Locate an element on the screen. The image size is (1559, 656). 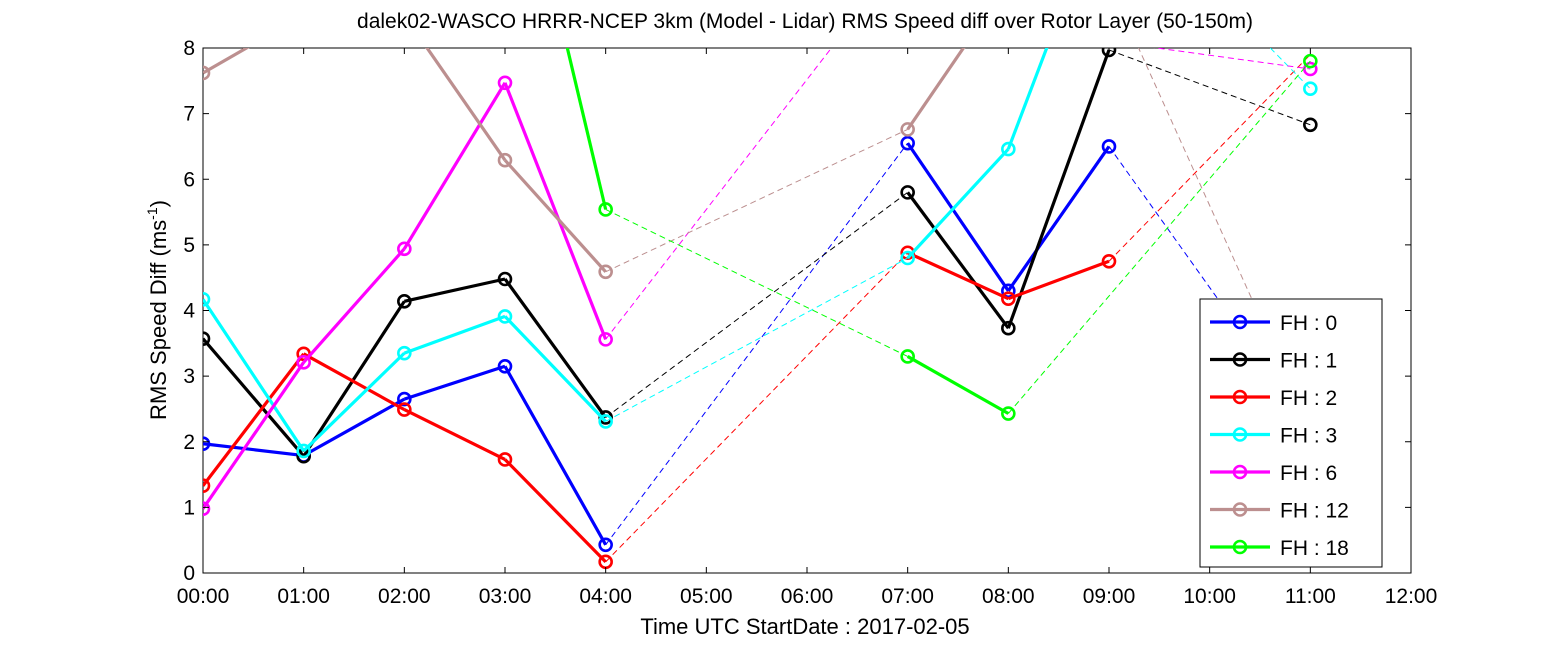
y-tick-label: 2 is located at coordinates (189, 442).